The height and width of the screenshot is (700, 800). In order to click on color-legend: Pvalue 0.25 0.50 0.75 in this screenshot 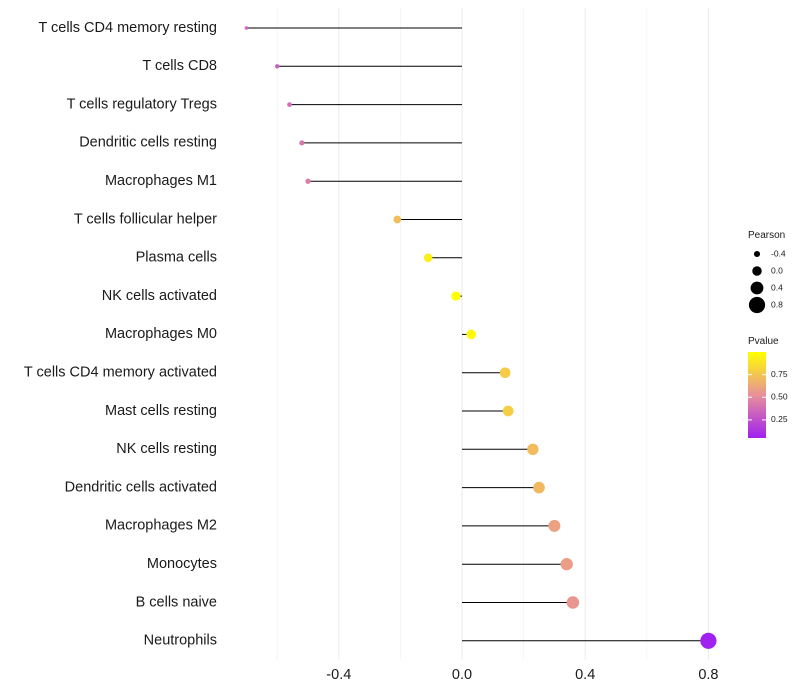, I will do `click(768, 387)`.